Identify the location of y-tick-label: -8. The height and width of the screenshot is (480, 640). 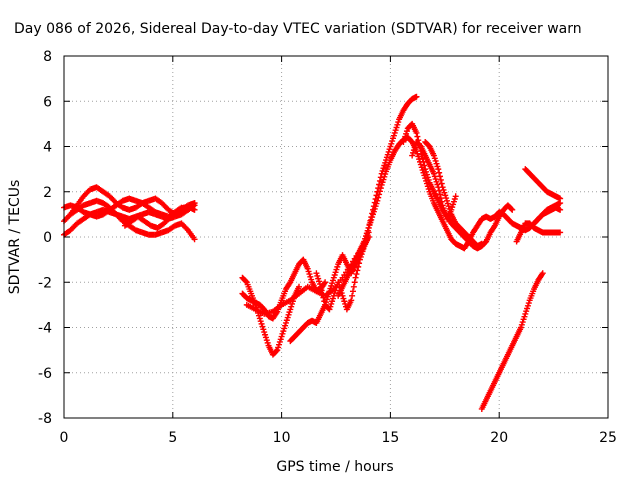
(45, 419).